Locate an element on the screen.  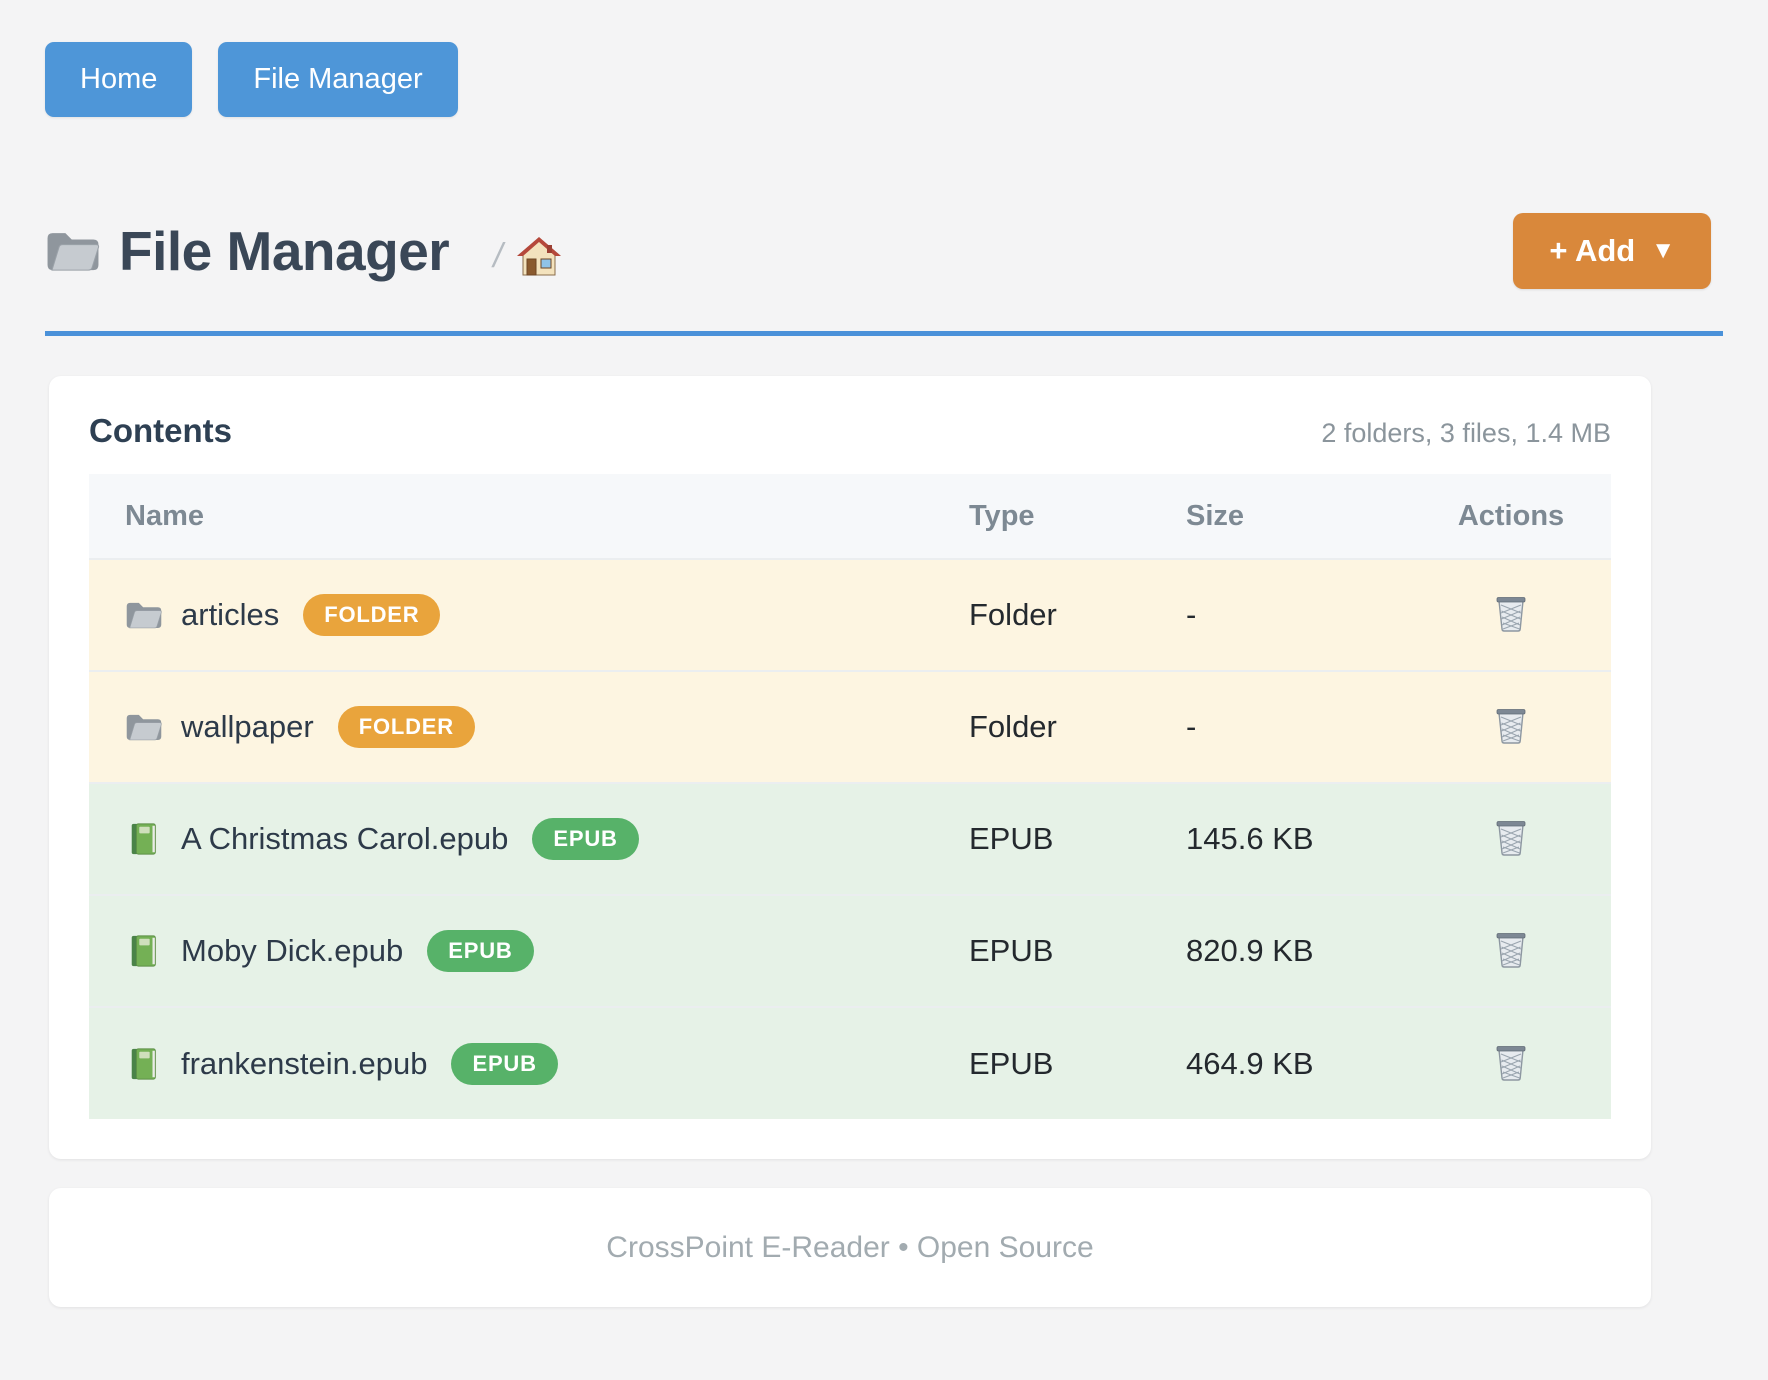
contents-heading: Contents is located at coordinates (160, 430).